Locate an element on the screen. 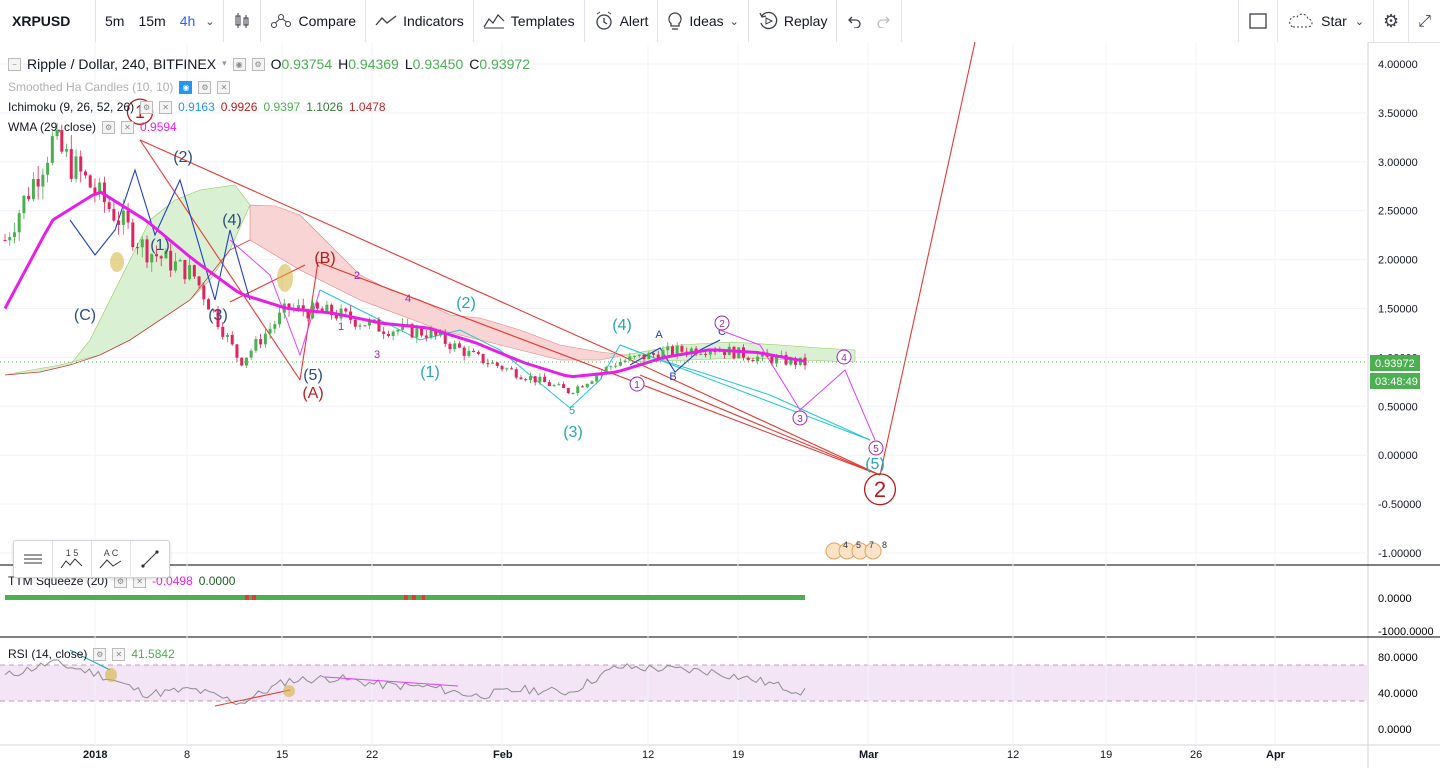  indicators-button: Indicators is located at coordinates (420, 21).